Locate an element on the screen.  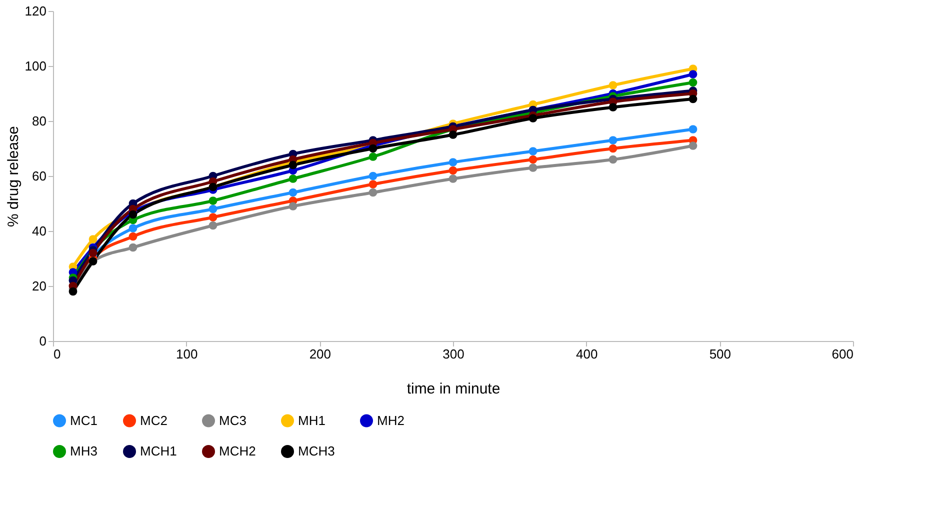
y-tick-label: 100 is located at coordinates (35, 66).